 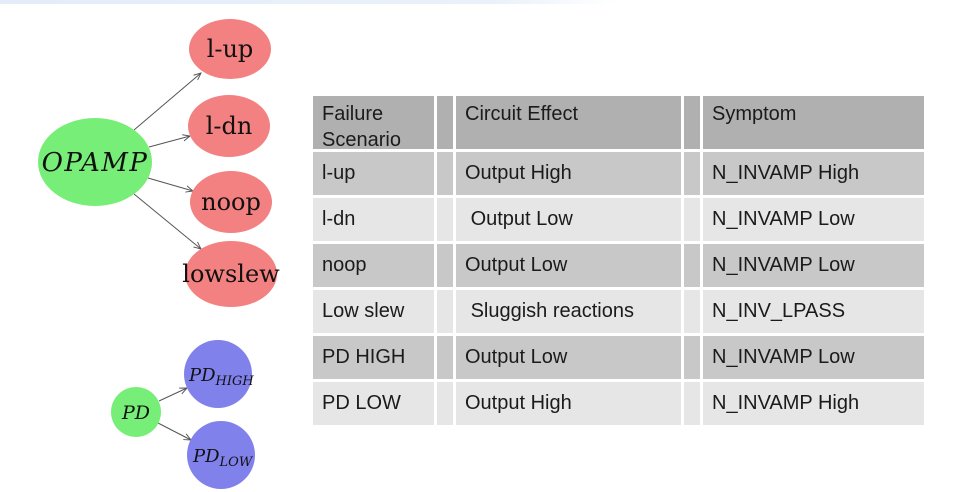 I want to click on node-lowslew-label: lowslew, so click(x=231, y=274).